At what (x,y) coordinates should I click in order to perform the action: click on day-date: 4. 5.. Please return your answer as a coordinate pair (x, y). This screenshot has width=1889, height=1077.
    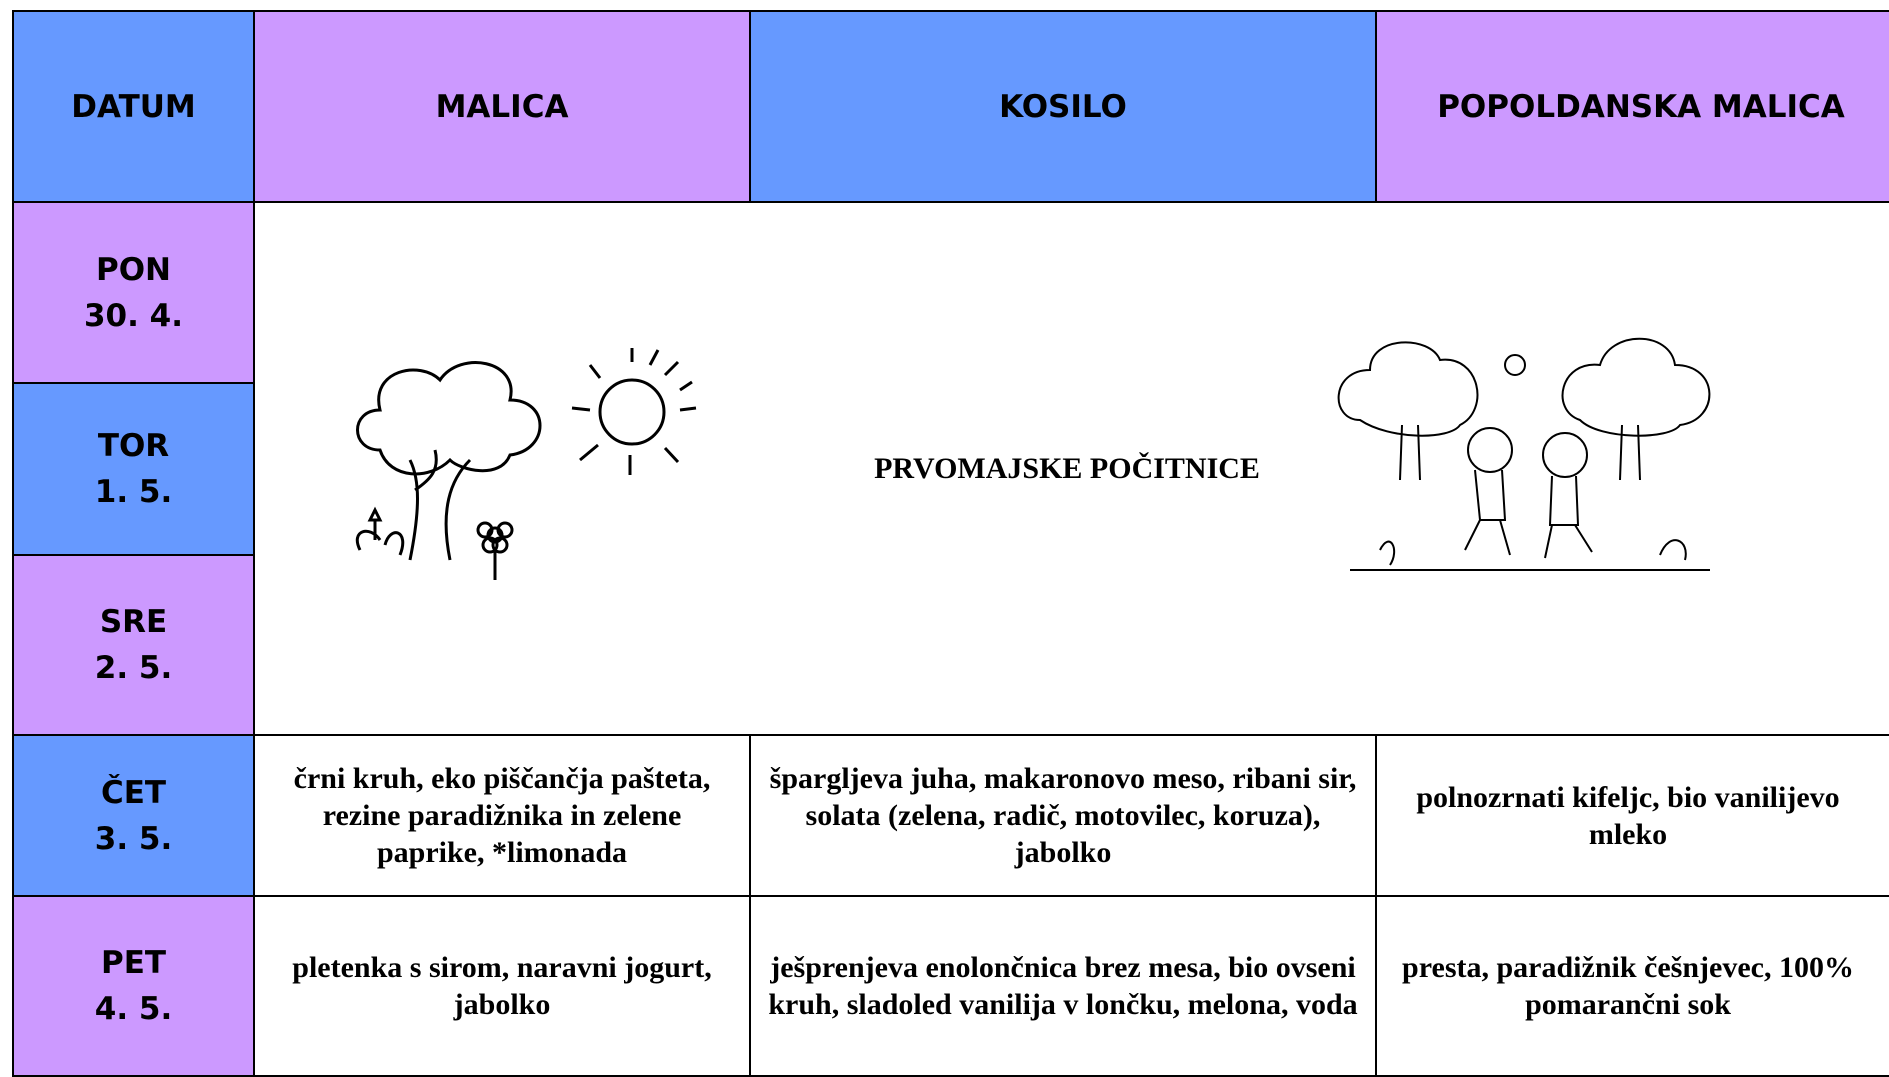
    Looking at the image, I should click on (133, 1009).